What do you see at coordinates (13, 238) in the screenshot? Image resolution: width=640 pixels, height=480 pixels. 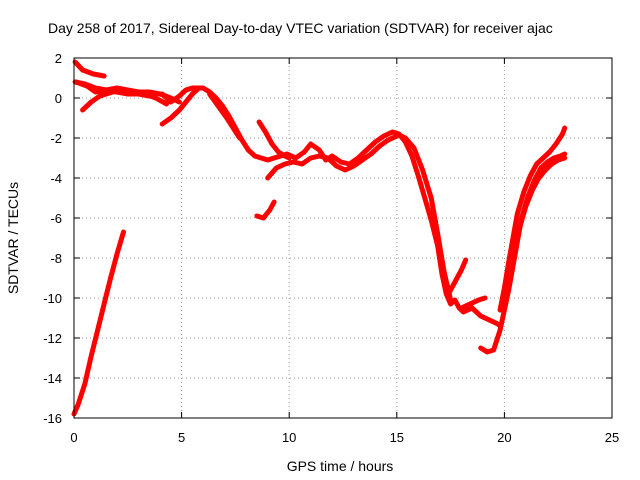 I see `y-axis-label: SDTVAR / TECUs` at bounding box center [13, 238].